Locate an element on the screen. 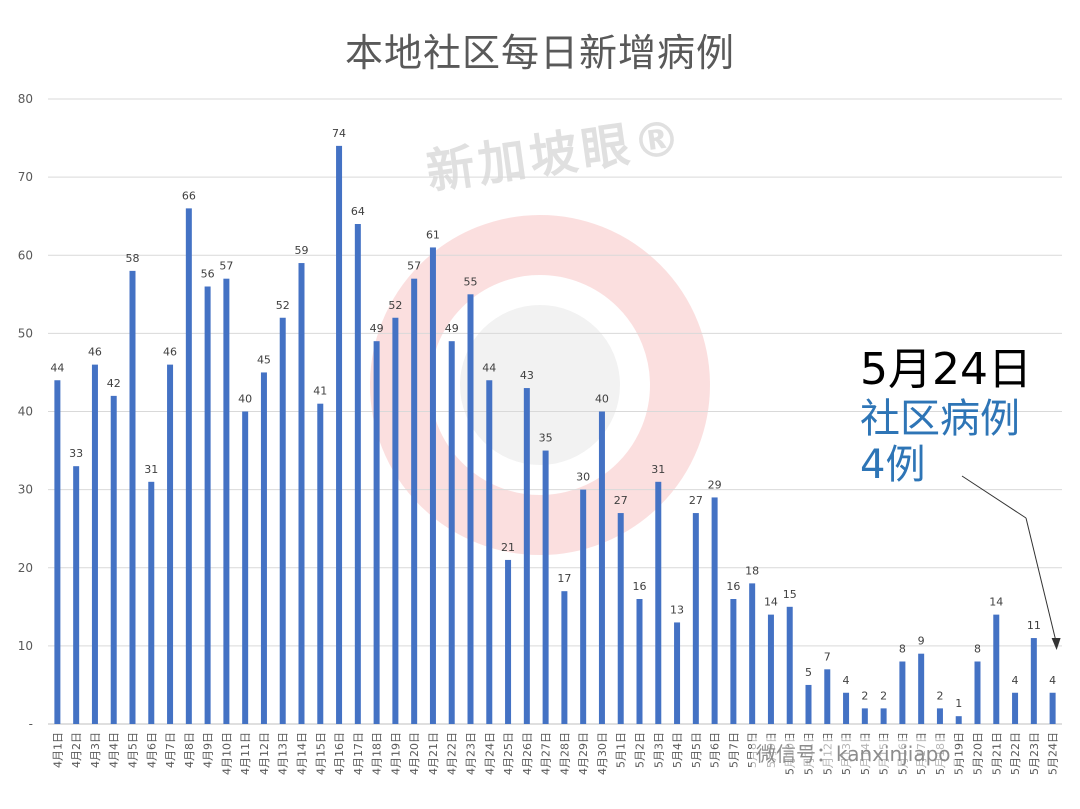  annotation-count: 4例 is located at coordinates (893, 464).